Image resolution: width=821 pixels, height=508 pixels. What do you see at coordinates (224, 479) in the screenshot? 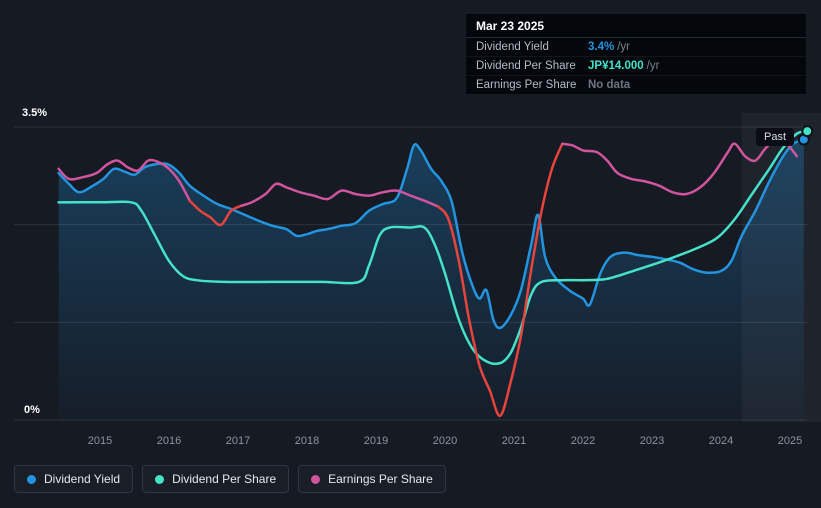
I see `legend-label: Dividend Per Share` at bounding box center [224, 479].